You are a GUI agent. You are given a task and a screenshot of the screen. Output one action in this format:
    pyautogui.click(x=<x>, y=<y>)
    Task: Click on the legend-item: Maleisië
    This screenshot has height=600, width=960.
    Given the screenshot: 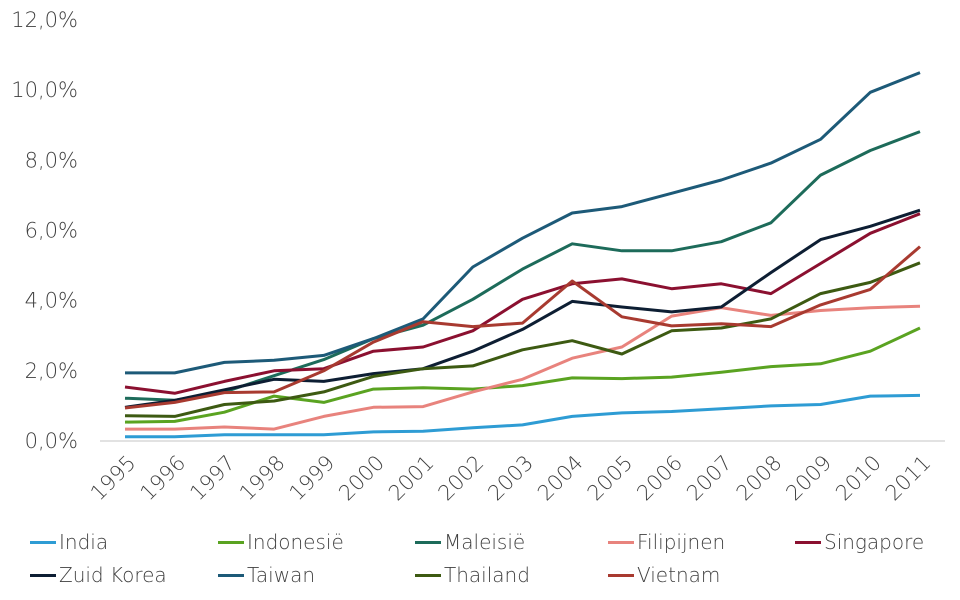 What is the action you would take?
    pyautogui.click(x=470, y=542)
    